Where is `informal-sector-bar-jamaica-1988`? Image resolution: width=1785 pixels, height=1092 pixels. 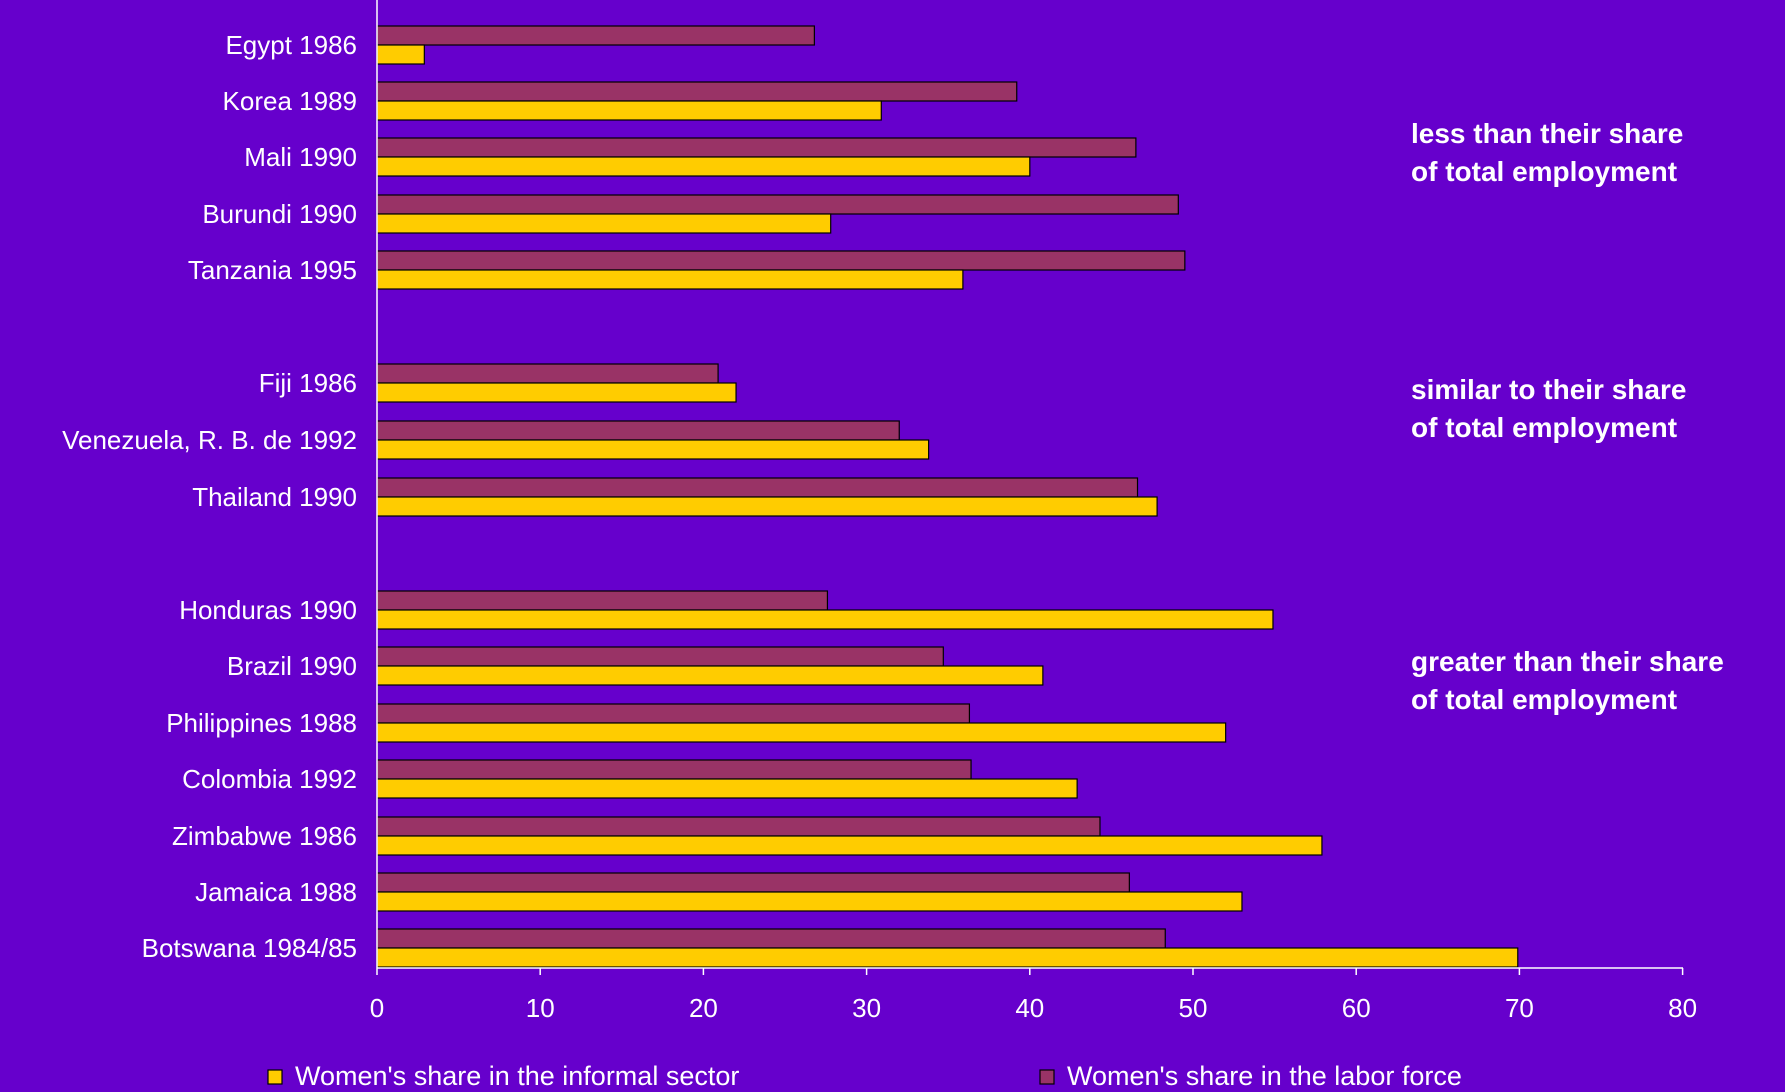 informal-sector-bar-jamaica-1988 is located at coordinates (809, 901).